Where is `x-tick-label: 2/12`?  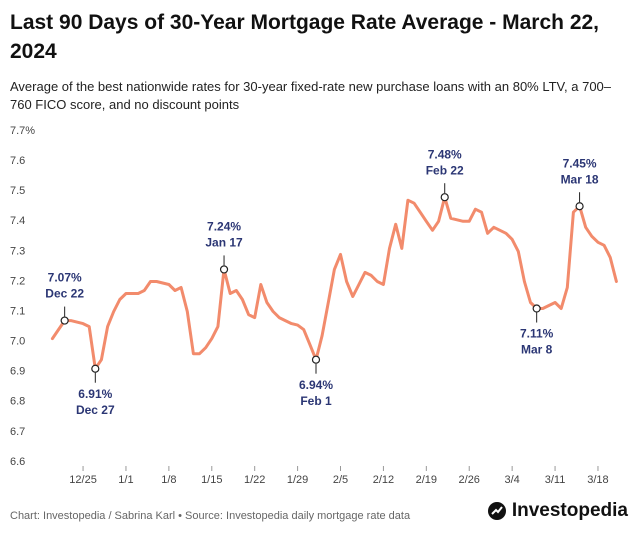 x-tick-label: 2/12 is located at coordinates (383, 480).